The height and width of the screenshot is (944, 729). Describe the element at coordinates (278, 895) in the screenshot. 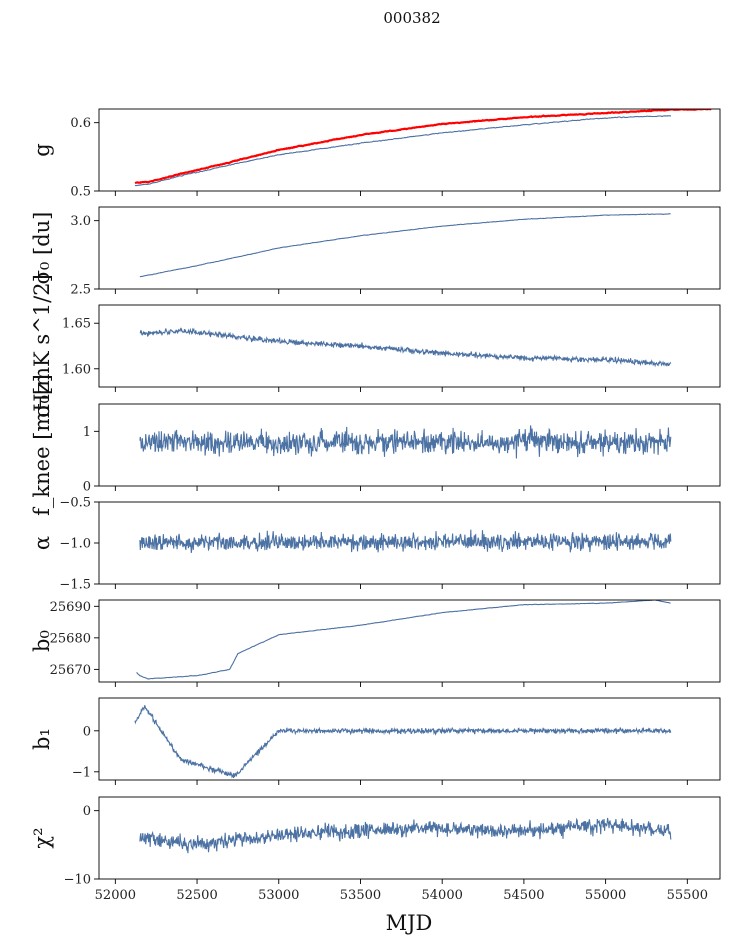

I see `x-tick-label: 53000` at that location.